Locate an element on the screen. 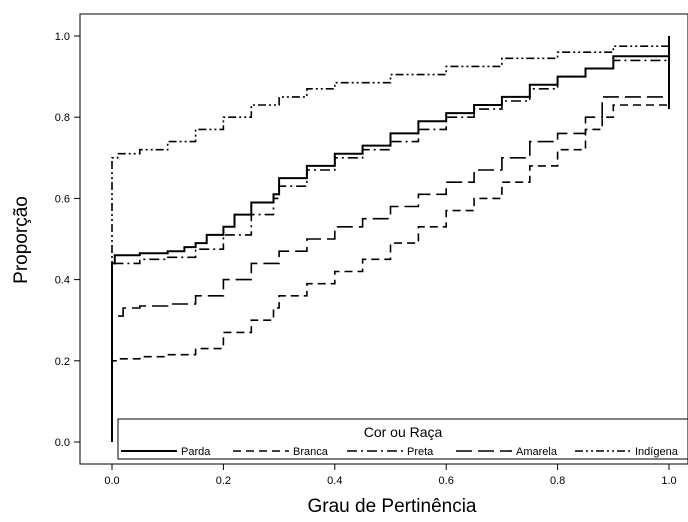 Image resolution: width=688 pixels, height=522 pixels. legend-title: Cor ou Raça is located at coordinates (403, 432).